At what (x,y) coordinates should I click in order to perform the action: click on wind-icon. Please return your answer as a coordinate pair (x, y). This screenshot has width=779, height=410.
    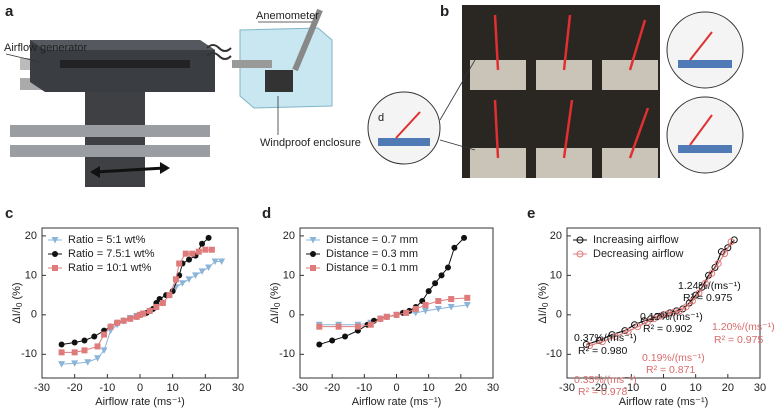
    Looking at the image, I should click on (219, 52).